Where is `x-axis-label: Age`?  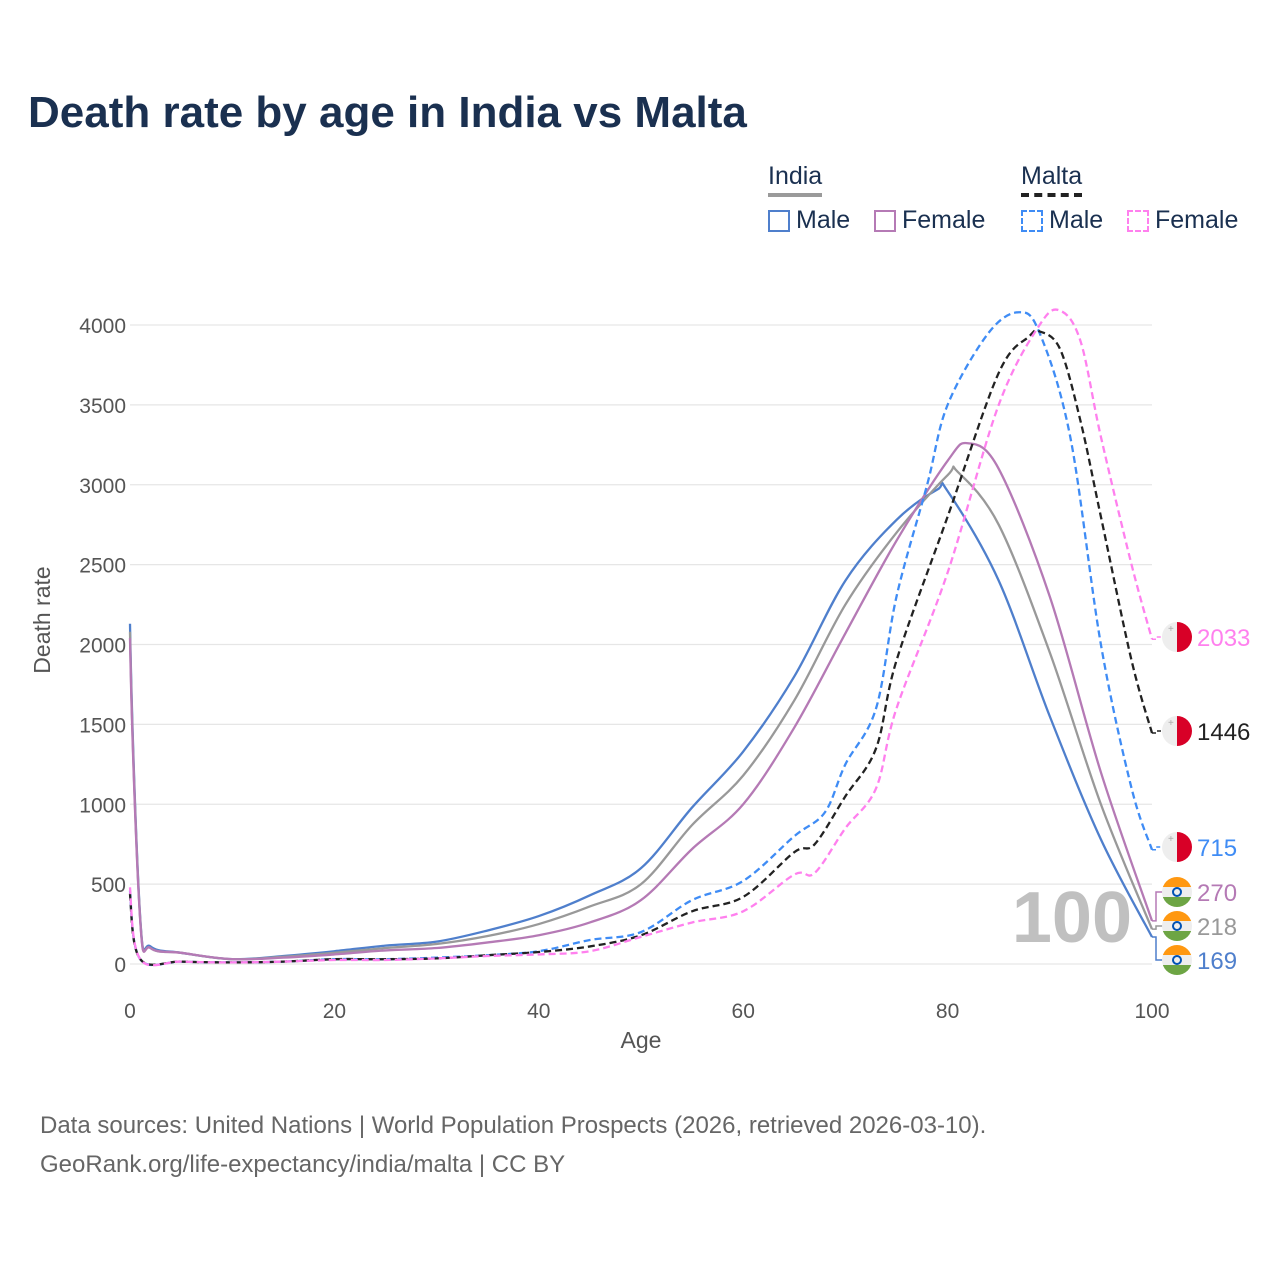
x-axis-label: Age is located at coordinates (641, 1040).